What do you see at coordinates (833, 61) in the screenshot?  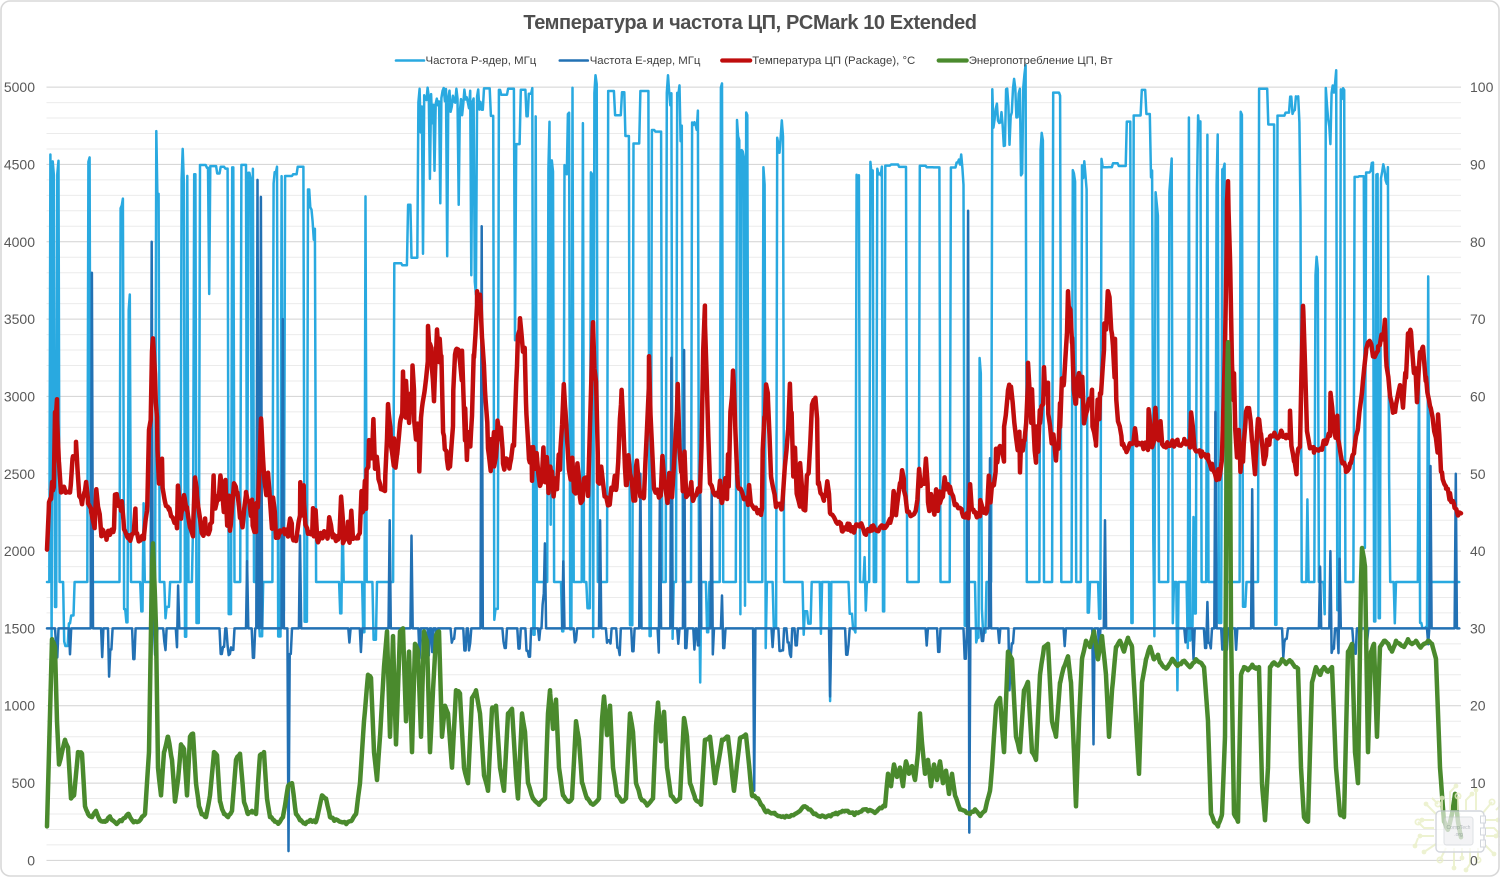 I see `svg-text: Температура ЦП (Package), °C` at bounding box center [833, 61].